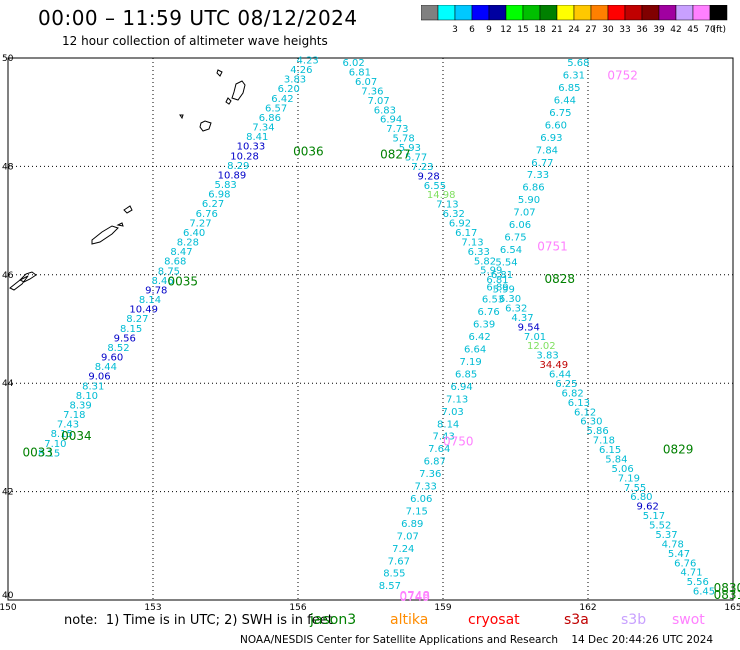 The image size is (740, 650). What do you see at coordinates (458, 442) in the screenshot?
I see `pass-time-label: 0750` at bounding box center [458, 442].